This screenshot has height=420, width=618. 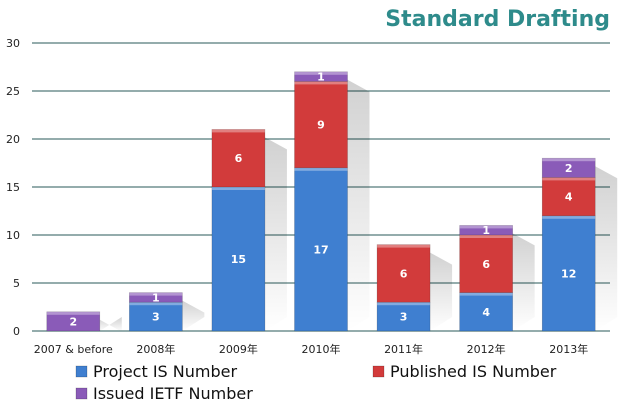 I want to click on x-tick-label: 2013年, so click(x=568, y=349).